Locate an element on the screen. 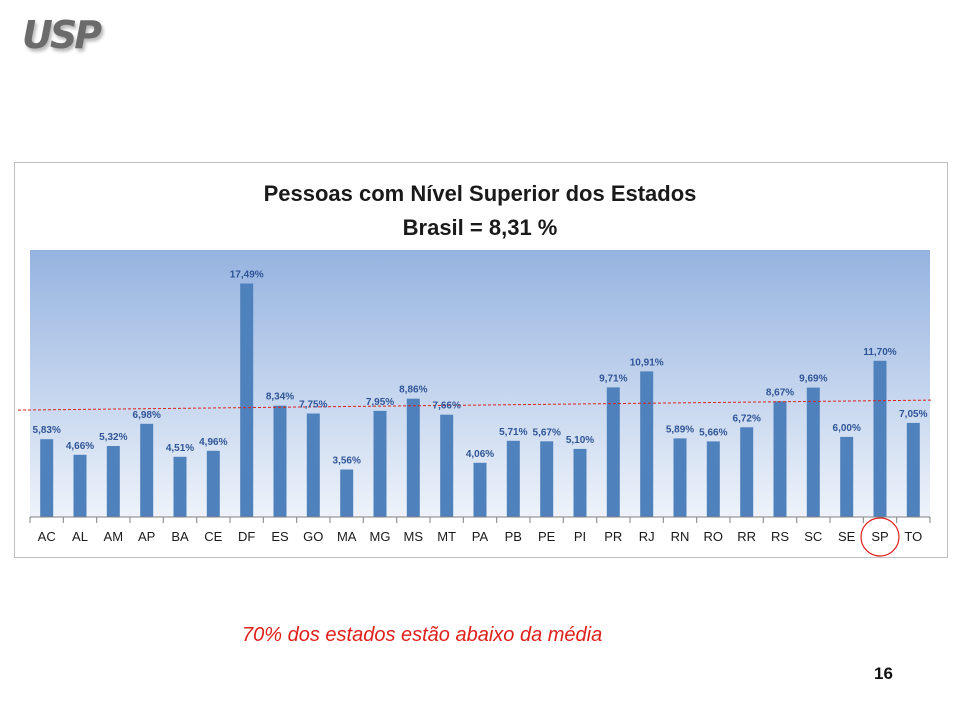 This screenshot has height=720, width=960. category-label-al: AL is located at coordinates (80, 536).